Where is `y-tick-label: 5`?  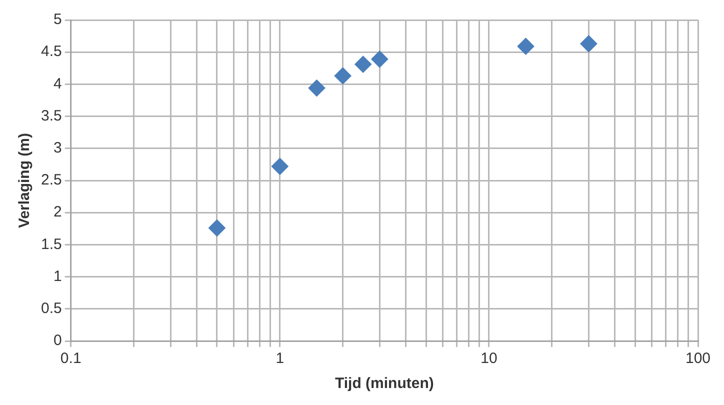
y-tick-label: 5 is located at coordinates (58, 19).